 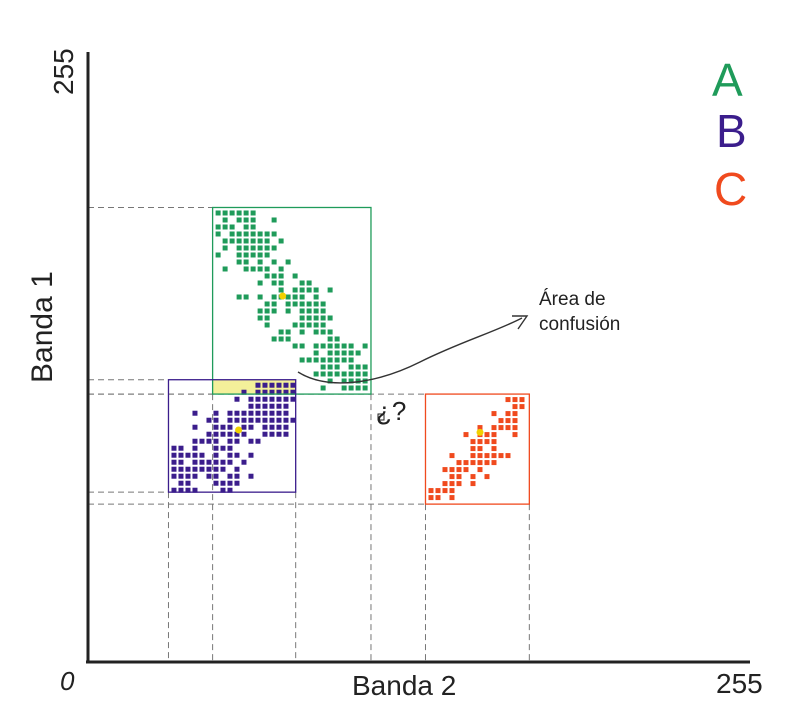 What do you see at coordinates (410, 350) in the screenshot?
I see `confusion-arrow` at bounding box center [410, 350].